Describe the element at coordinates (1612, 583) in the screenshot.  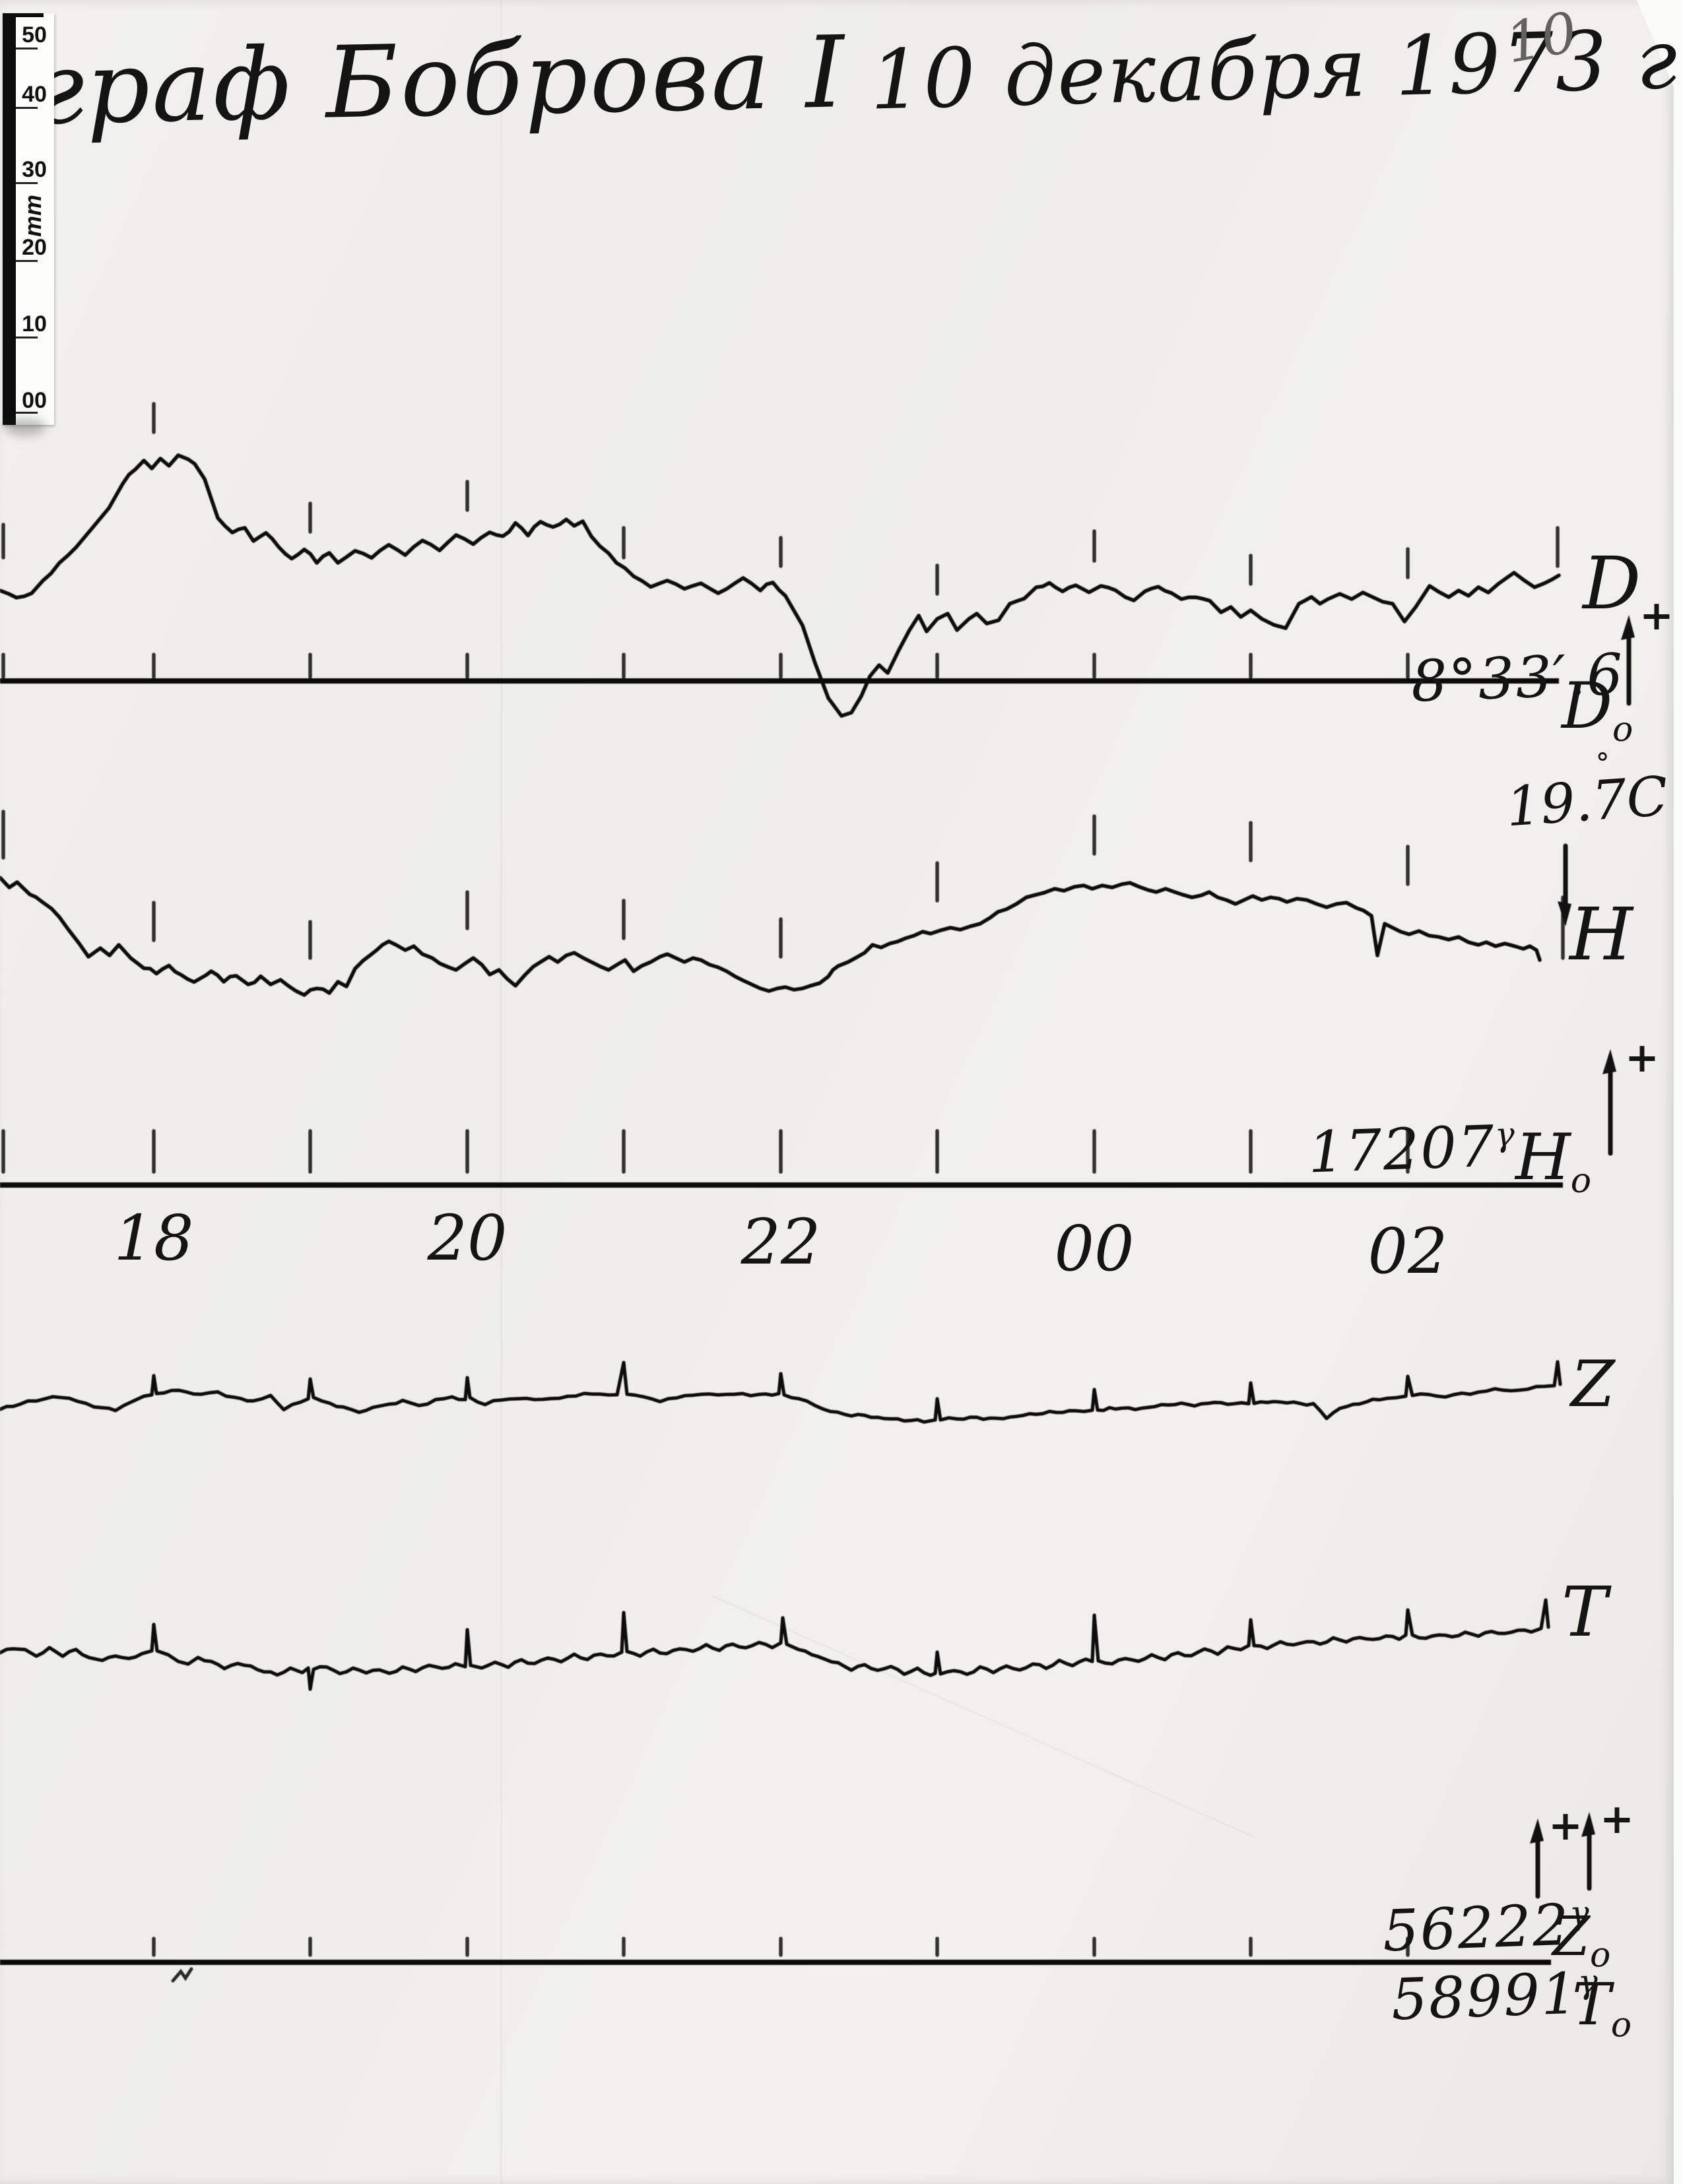
I see `trace-label-D: D` at that location.